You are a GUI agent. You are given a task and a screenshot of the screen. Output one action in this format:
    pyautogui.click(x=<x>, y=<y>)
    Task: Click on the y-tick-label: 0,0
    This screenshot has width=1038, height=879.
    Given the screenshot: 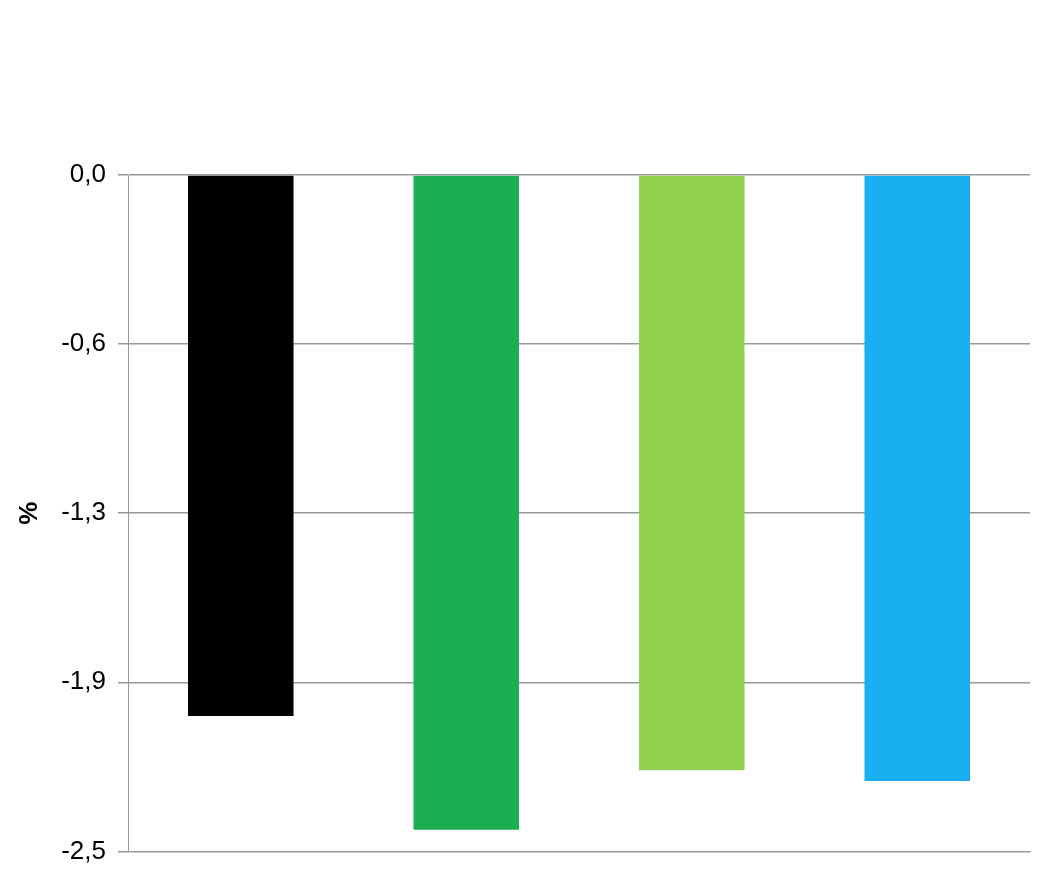 What is the action you would take?
    pyautogui.click(x=87, y=173)
    